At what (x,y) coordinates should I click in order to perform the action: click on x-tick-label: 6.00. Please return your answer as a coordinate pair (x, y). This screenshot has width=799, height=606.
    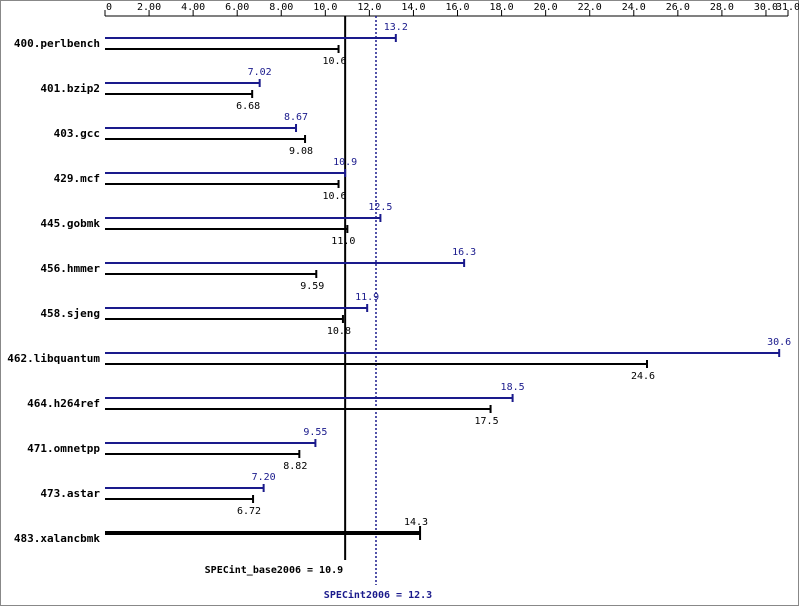
    Looking at the image, I should click on (237, 7).